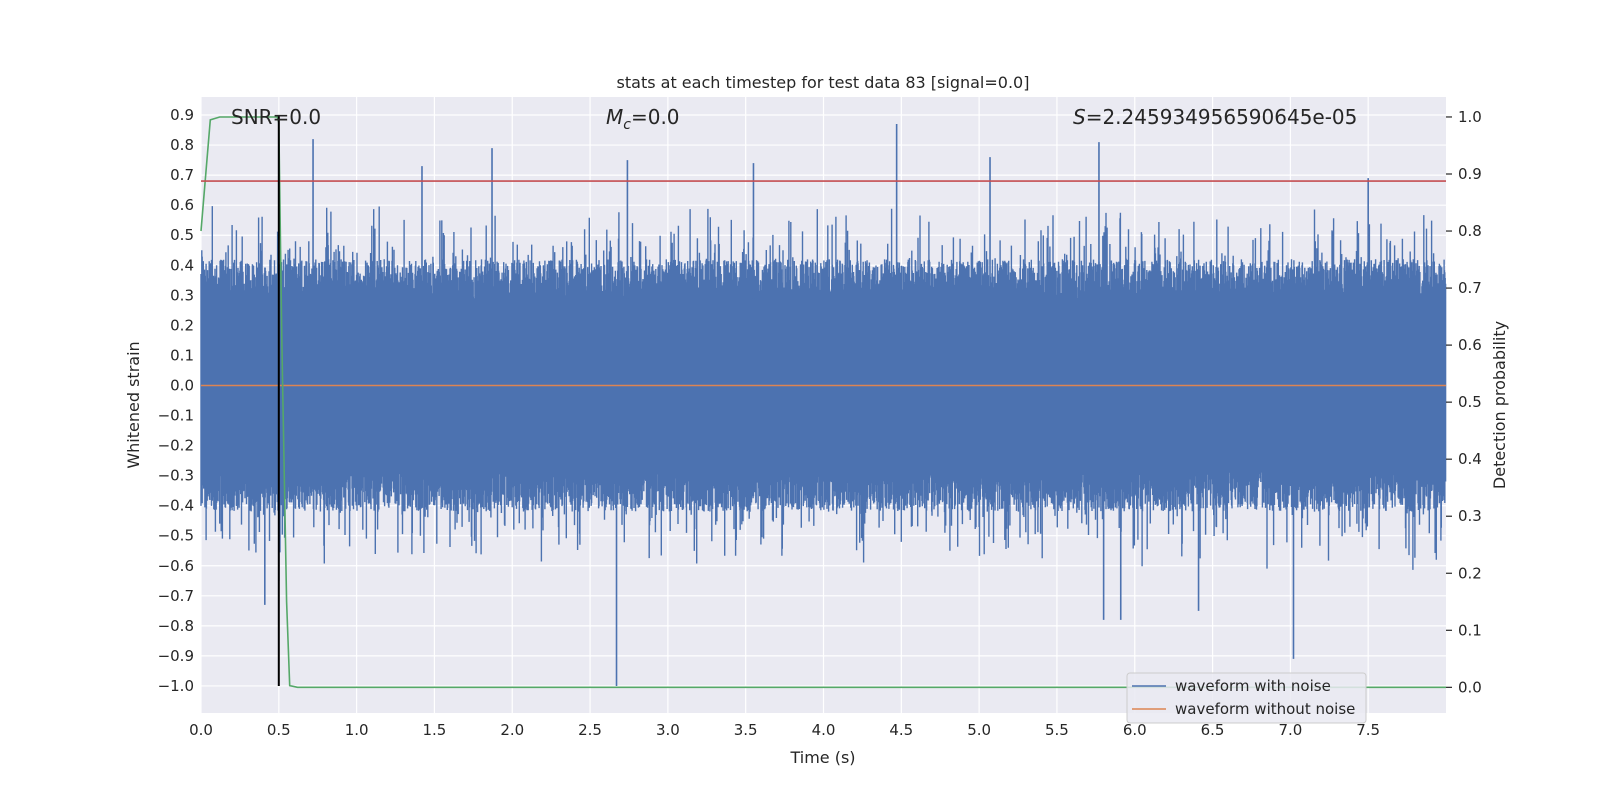 This screenshot has width=1600, height=800. What do you see at coordinates (176, 686) in the screenshot?
I see `y-tick-label: −1.0` at bounding box center [176, 686].